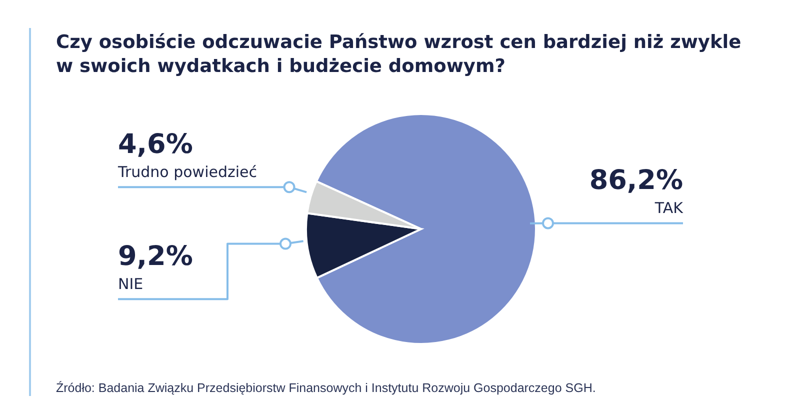 This screenshot has width=800, height=420. I want to click on slice-label: NIE, so click(131, 284).